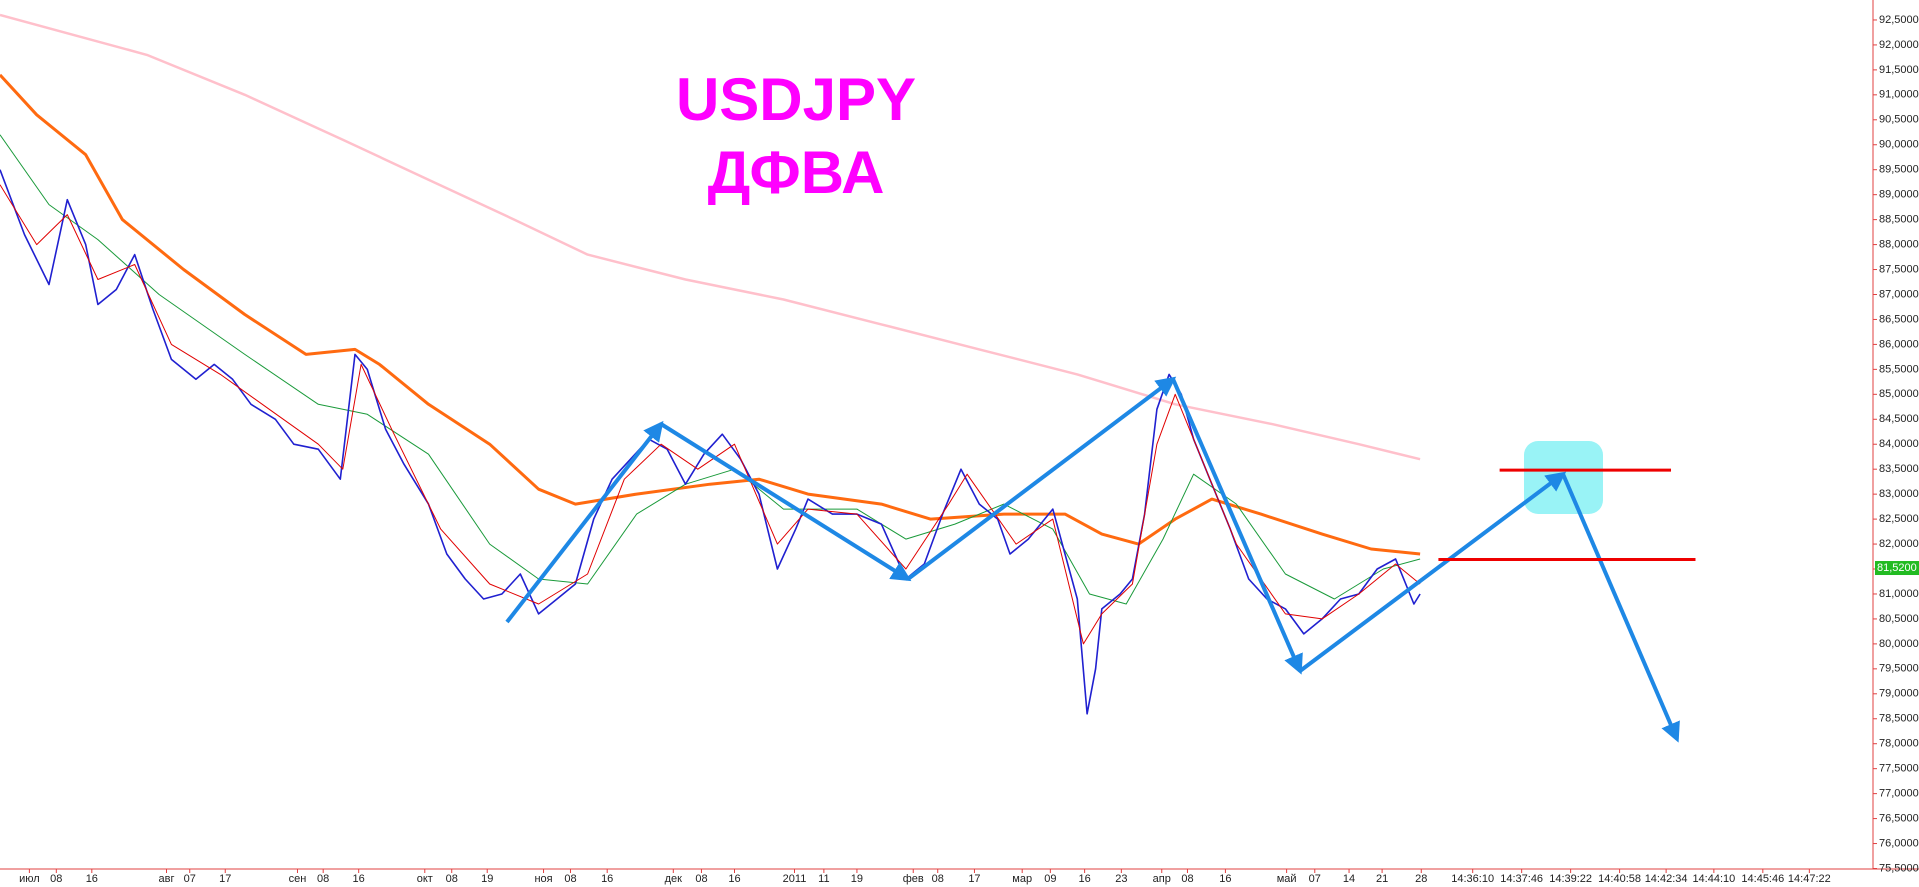  Describe the element at coordinates (1666, 879) in the screenshot. I see `x-tick-label: 14:42:34` at that location.